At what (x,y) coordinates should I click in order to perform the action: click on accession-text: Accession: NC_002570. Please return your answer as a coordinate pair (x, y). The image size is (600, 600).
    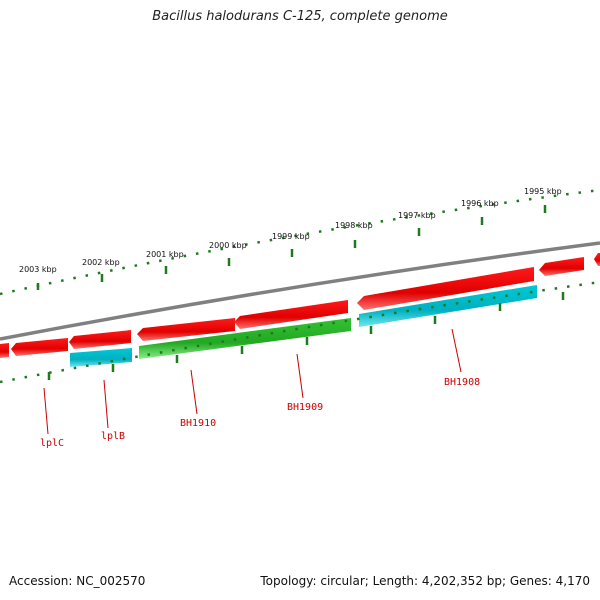
    Looking at the image, I should click on (77, 581).